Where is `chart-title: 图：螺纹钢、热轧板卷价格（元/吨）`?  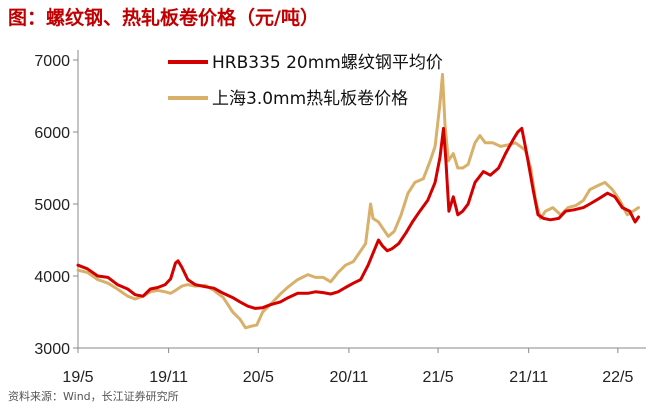 chart-title: 图：螺纹钢、热轧板卷价格（元/吨） is located at coordinates (163, 18).